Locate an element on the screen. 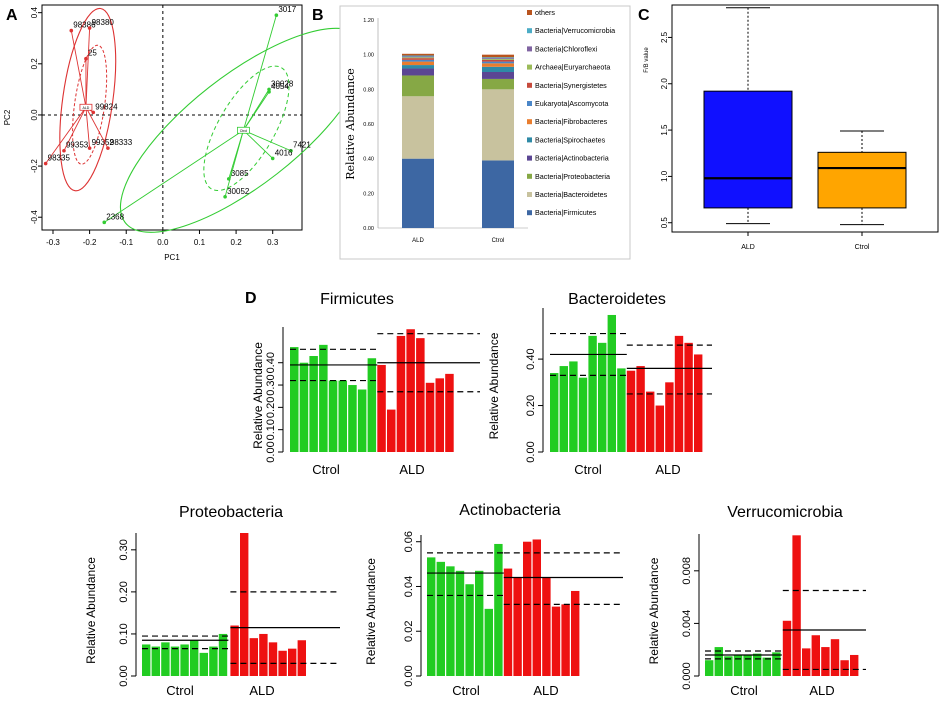  centroid-box is located at coordinates (86, 107).